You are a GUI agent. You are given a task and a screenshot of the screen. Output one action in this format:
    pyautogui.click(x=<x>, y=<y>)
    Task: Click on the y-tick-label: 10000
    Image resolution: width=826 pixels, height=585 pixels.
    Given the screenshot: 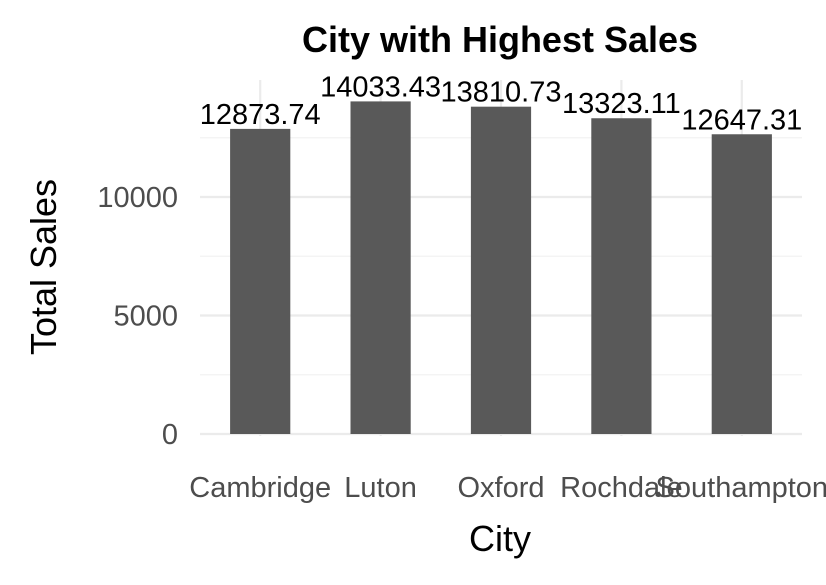 What is the action you would take?
    pyautogui.click(x=137, y=198)
    